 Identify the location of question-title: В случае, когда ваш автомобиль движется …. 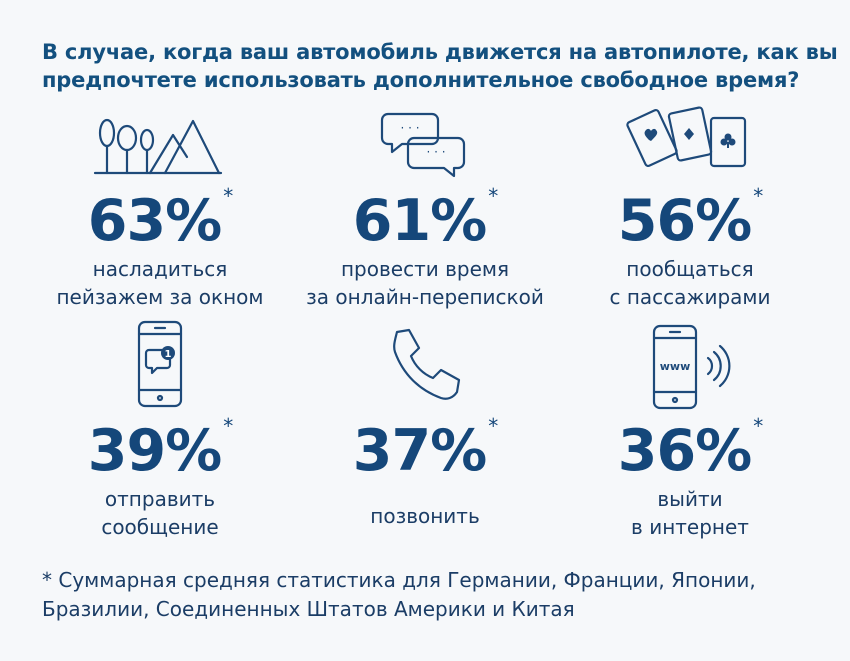
(440, 66).